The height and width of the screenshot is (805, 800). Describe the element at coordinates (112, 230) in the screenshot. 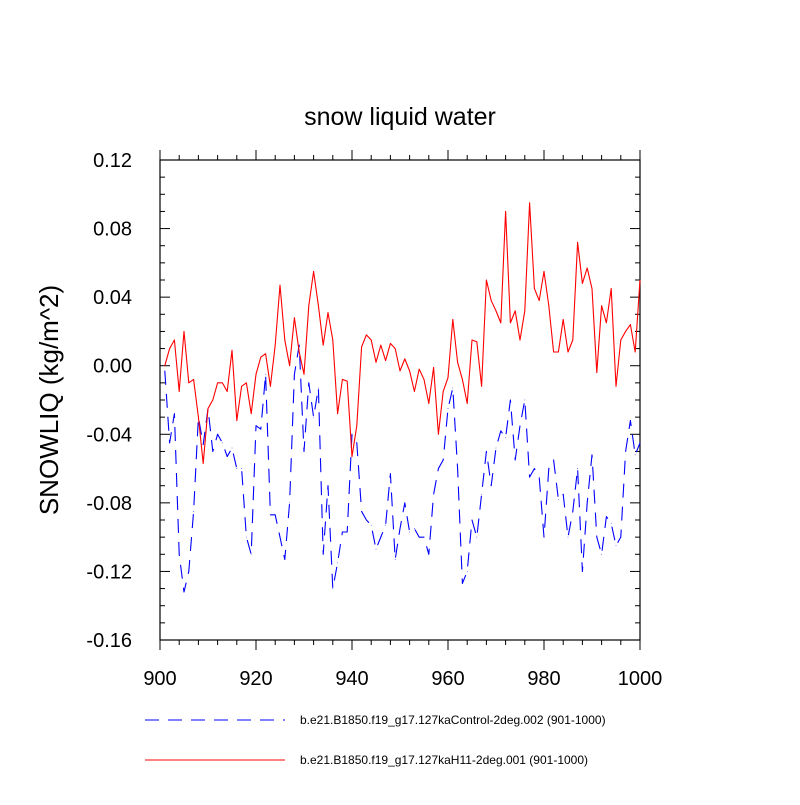

I see `y-tick-label: 0.08` at that location.